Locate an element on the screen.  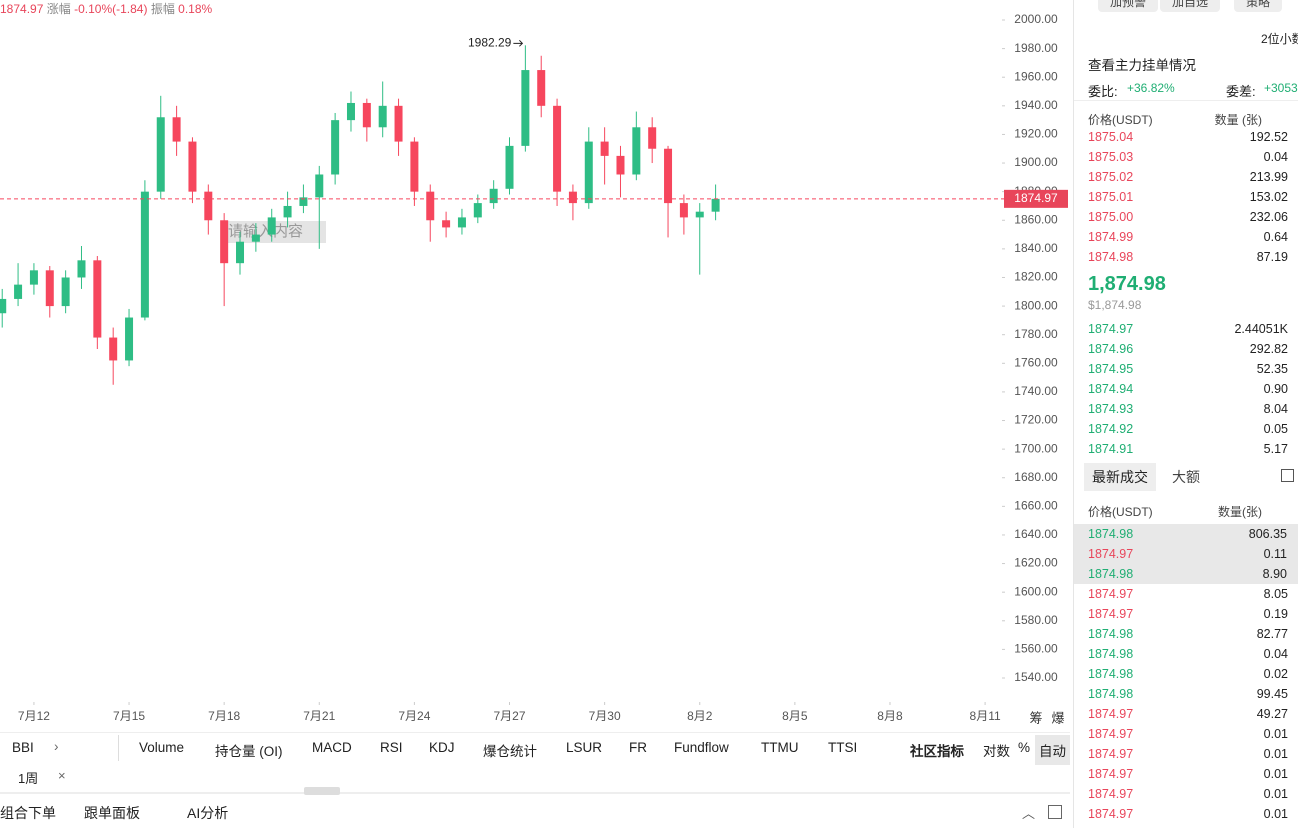
mid-usd: $1,874.98 is located at coordinates (1115, 305).